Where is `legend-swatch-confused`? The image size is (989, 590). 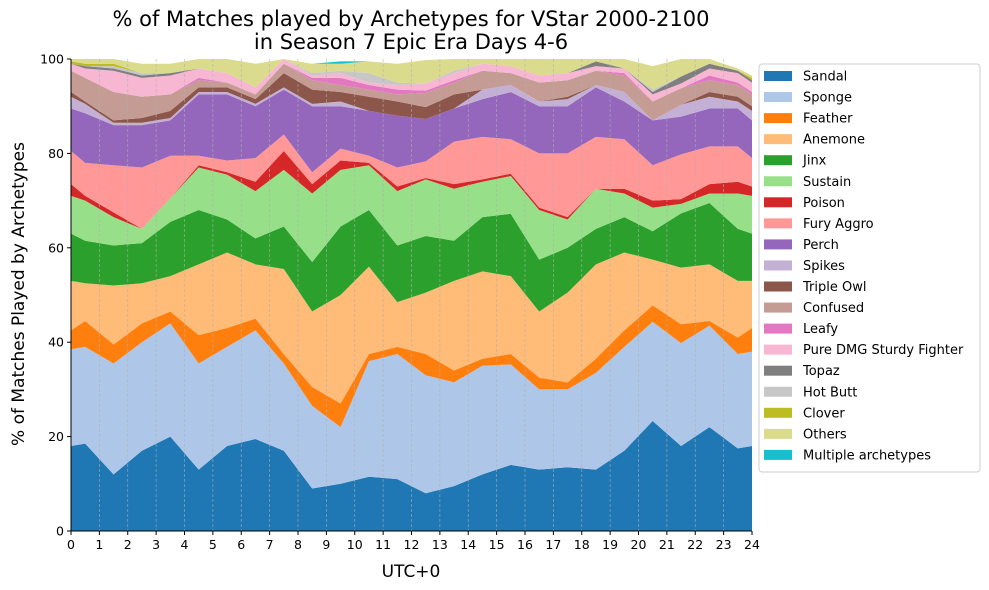
legend-swatch-confused is located at coordinates (778, 307).